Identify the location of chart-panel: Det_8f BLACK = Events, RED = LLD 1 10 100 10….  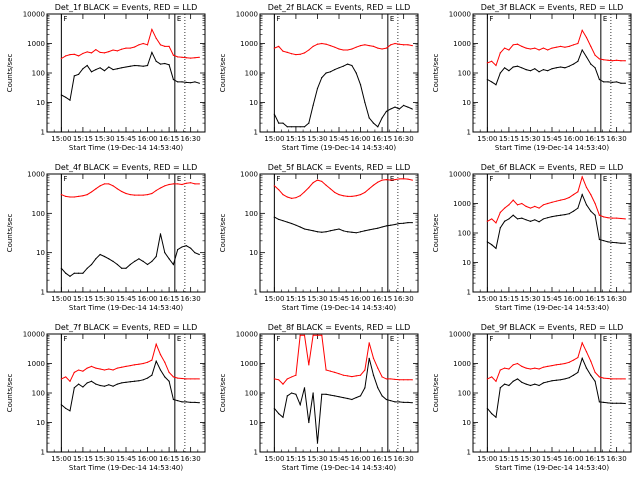
(319, 397).